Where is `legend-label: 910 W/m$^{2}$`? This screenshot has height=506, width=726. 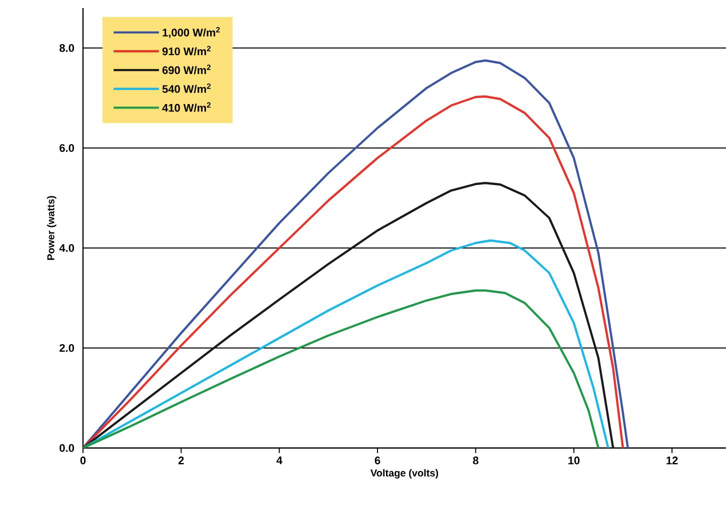 legend-label: 910 W/m$^{2}$ is located at coordinates (186, 51).